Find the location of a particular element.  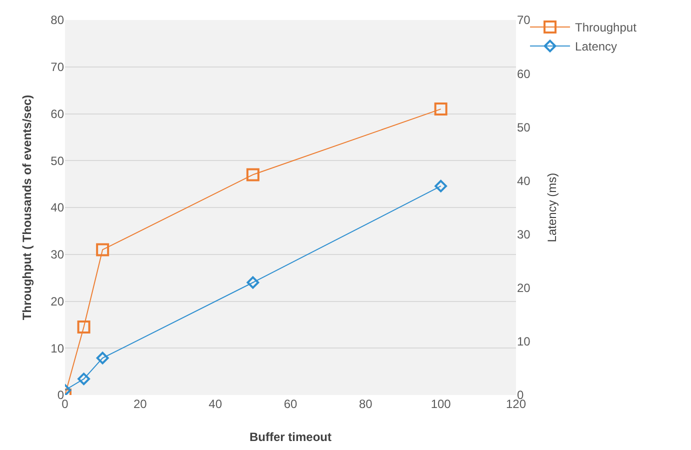

x-tick-label: 100 is located at coordinates (441, 404).